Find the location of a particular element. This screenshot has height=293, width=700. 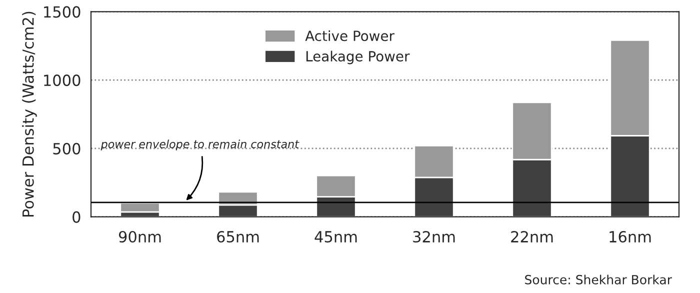

ref-line-label: power envelope to remain constant is located at coordinates (200, 145).